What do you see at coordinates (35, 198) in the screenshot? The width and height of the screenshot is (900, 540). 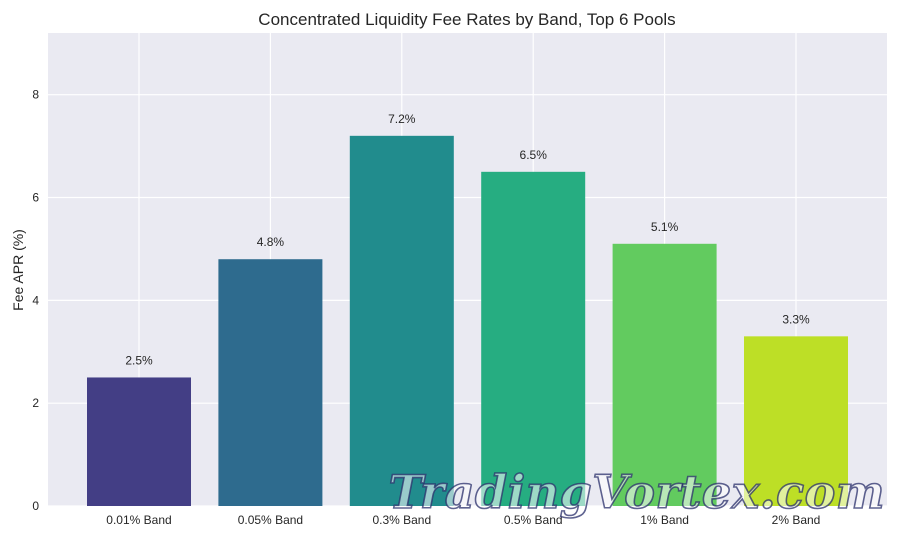 I see `y-tick-label: 6` at bounding box center [35, 198].